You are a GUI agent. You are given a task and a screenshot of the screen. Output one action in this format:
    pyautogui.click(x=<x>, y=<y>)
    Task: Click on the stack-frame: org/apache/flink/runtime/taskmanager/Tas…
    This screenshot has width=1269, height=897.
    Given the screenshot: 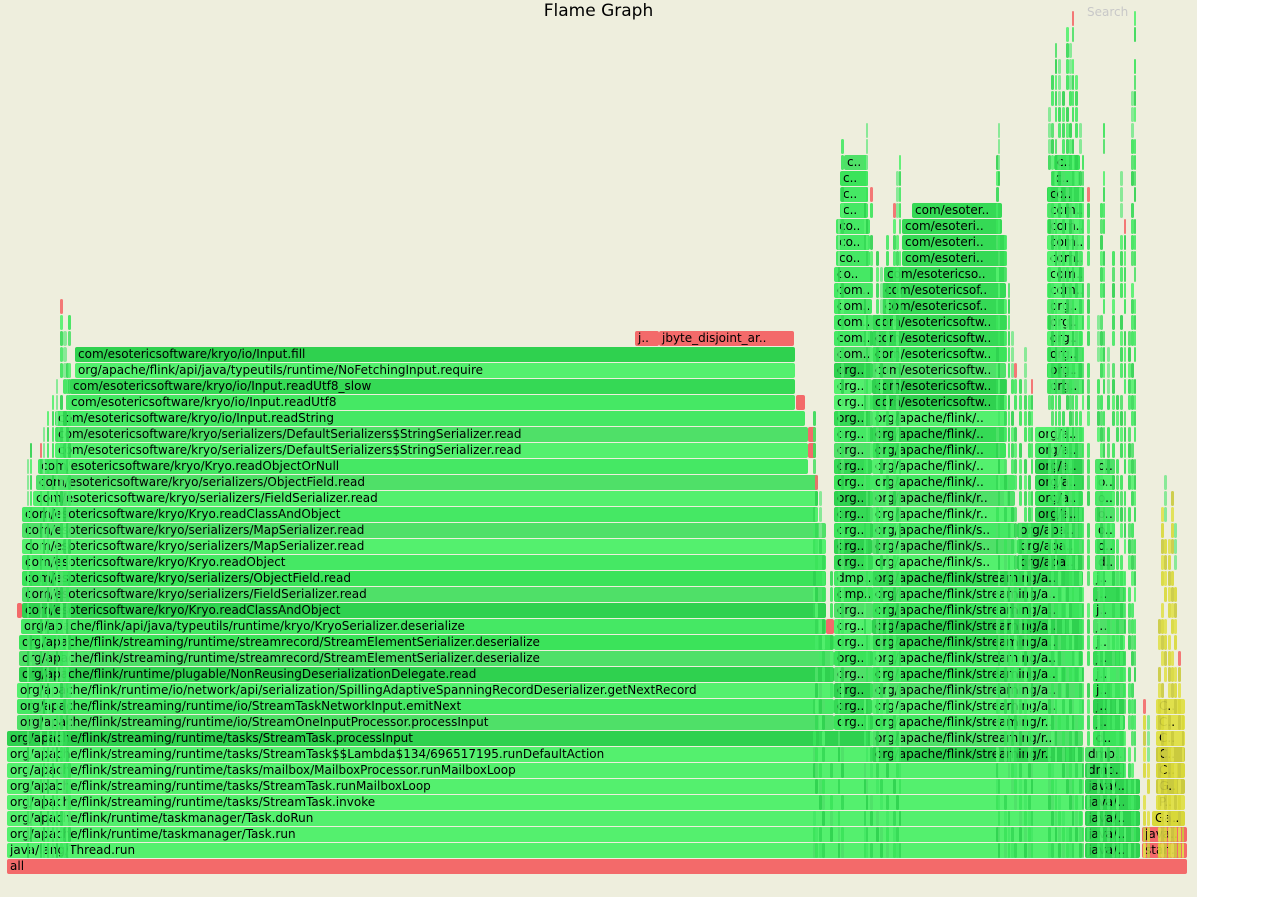 What is the action you would take?
    pyautogui.click(x=545, y=834)
    